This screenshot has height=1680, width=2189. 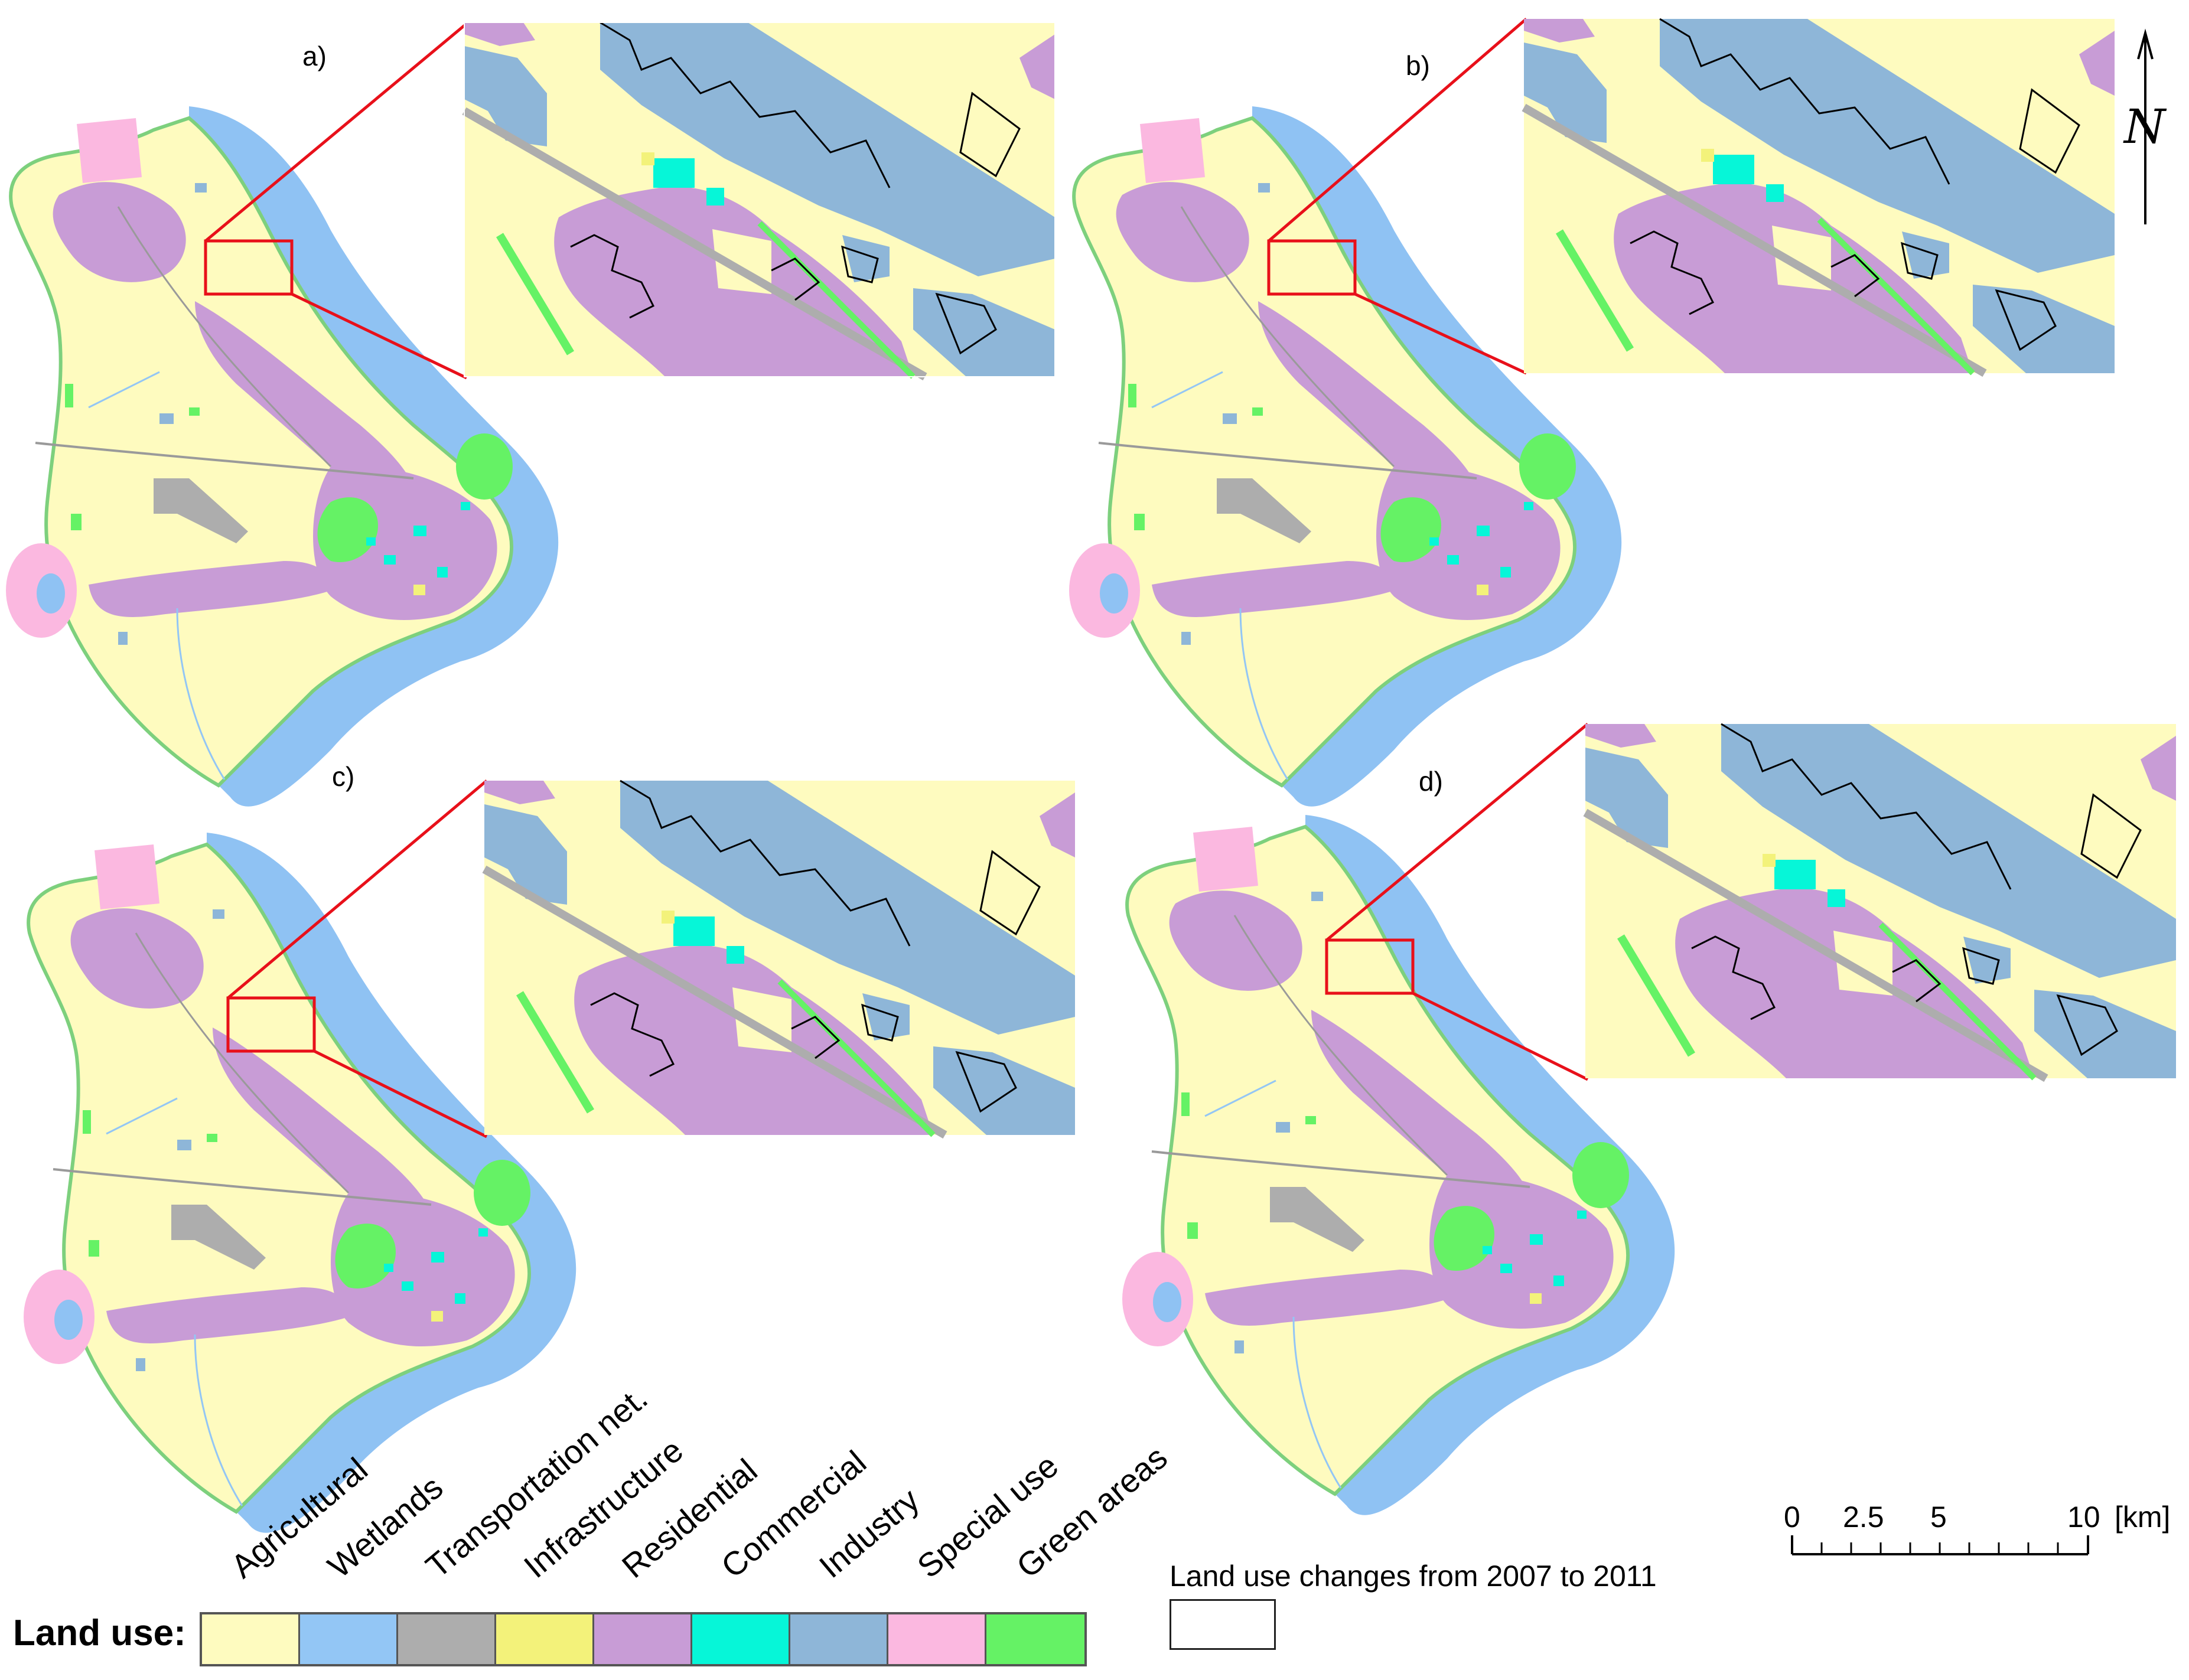 I want to click on zoom-frame-c, so click(x=271, y=1024).